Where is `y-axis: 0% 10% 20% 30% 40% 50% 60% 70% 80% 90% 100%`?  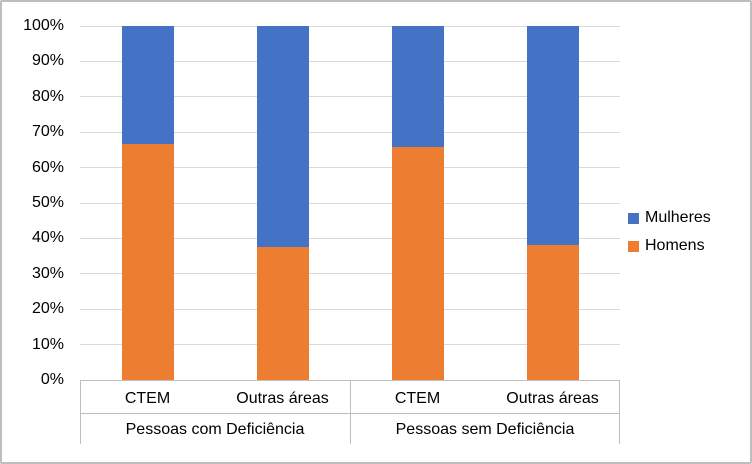 y-axis: 0% 10% 20% 30% 40% 50% 60% 70% 80% 90% 100% is located at coordinates (36, 203).